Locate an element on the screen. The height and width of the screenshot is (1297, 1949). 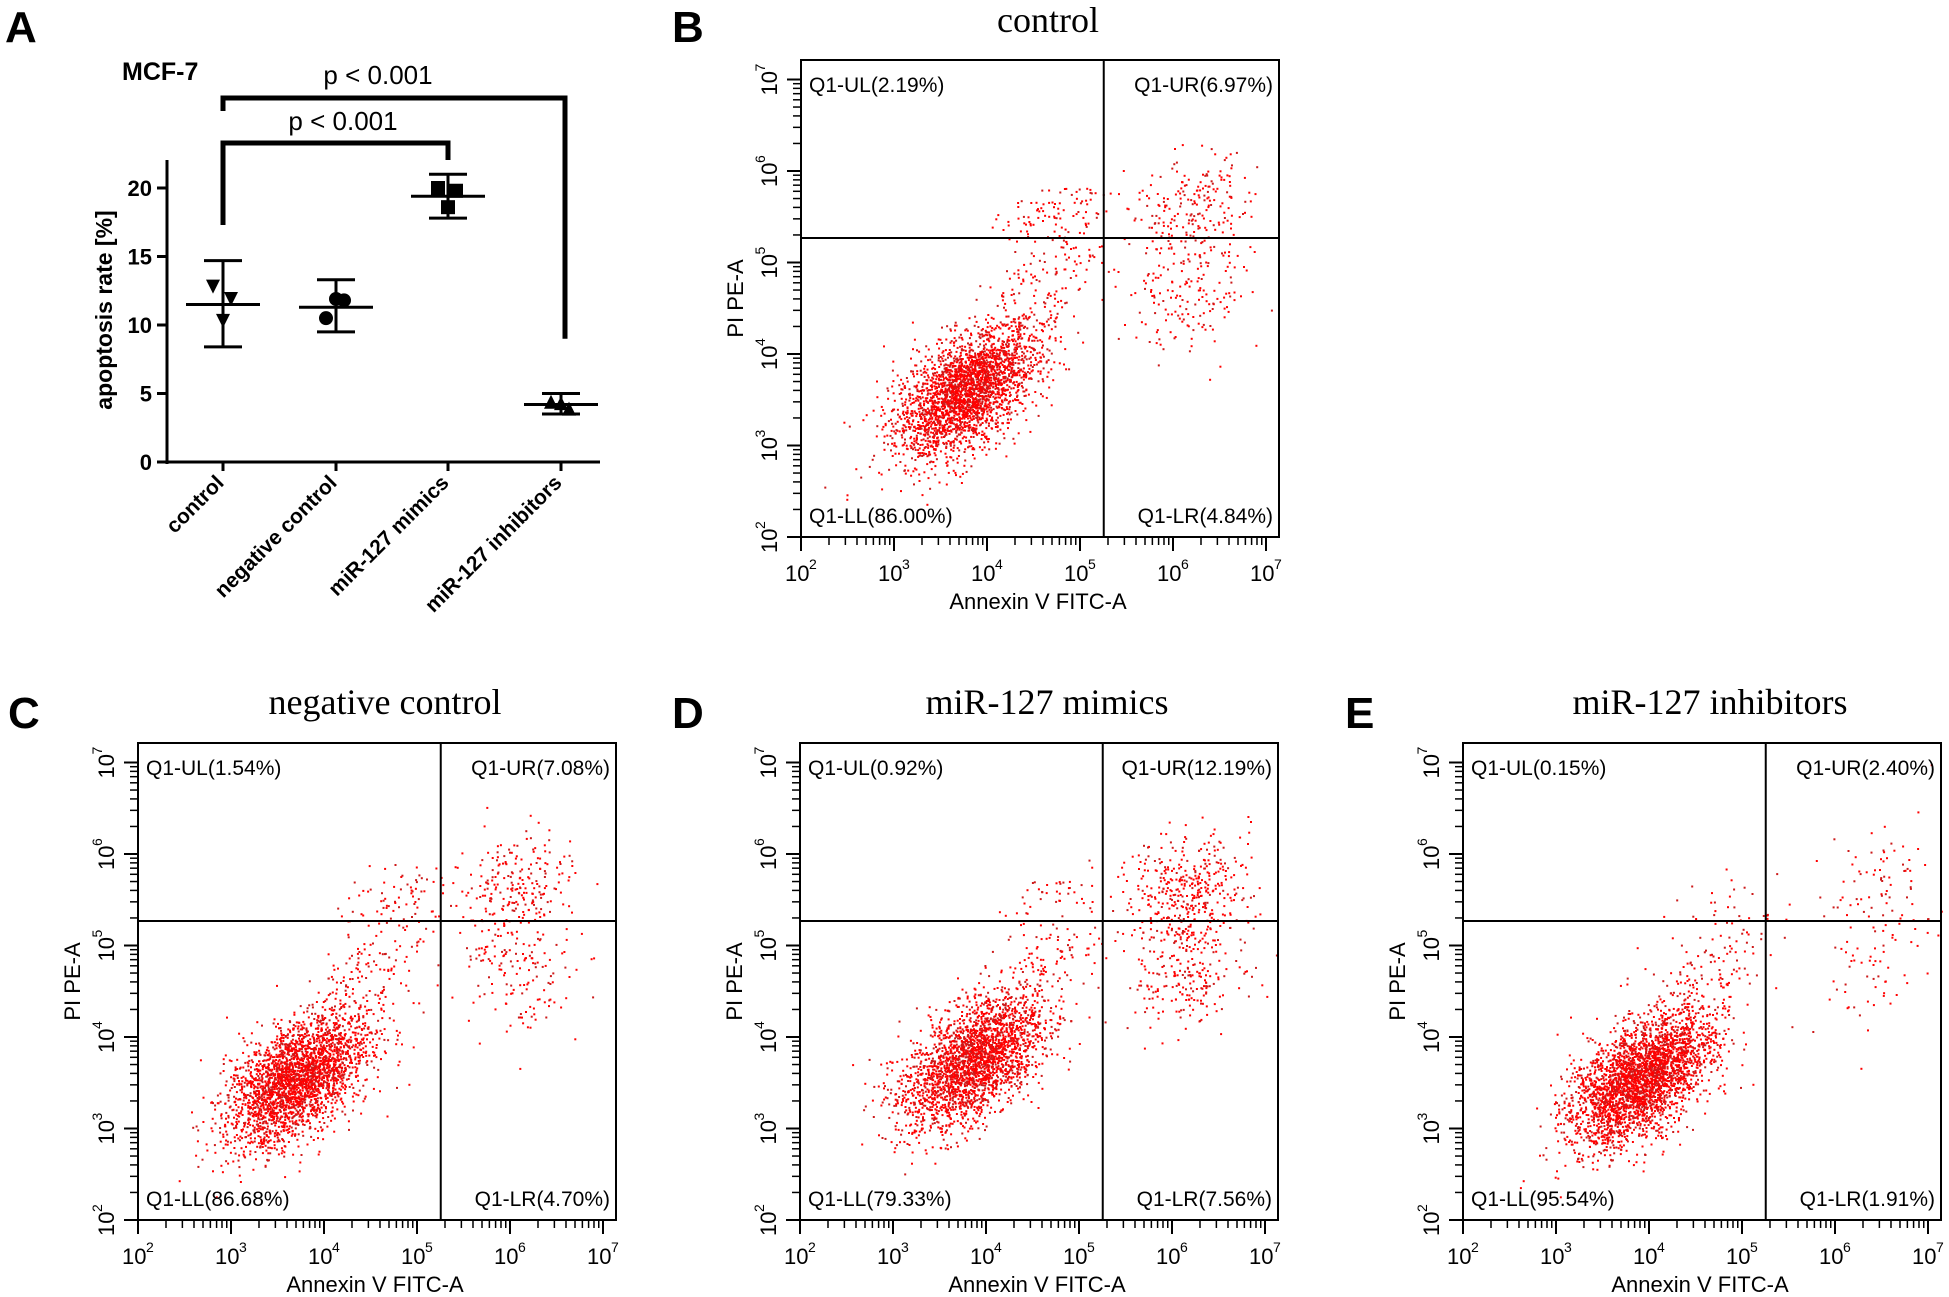
scatter-dots is located at coordinates (1048, 325).